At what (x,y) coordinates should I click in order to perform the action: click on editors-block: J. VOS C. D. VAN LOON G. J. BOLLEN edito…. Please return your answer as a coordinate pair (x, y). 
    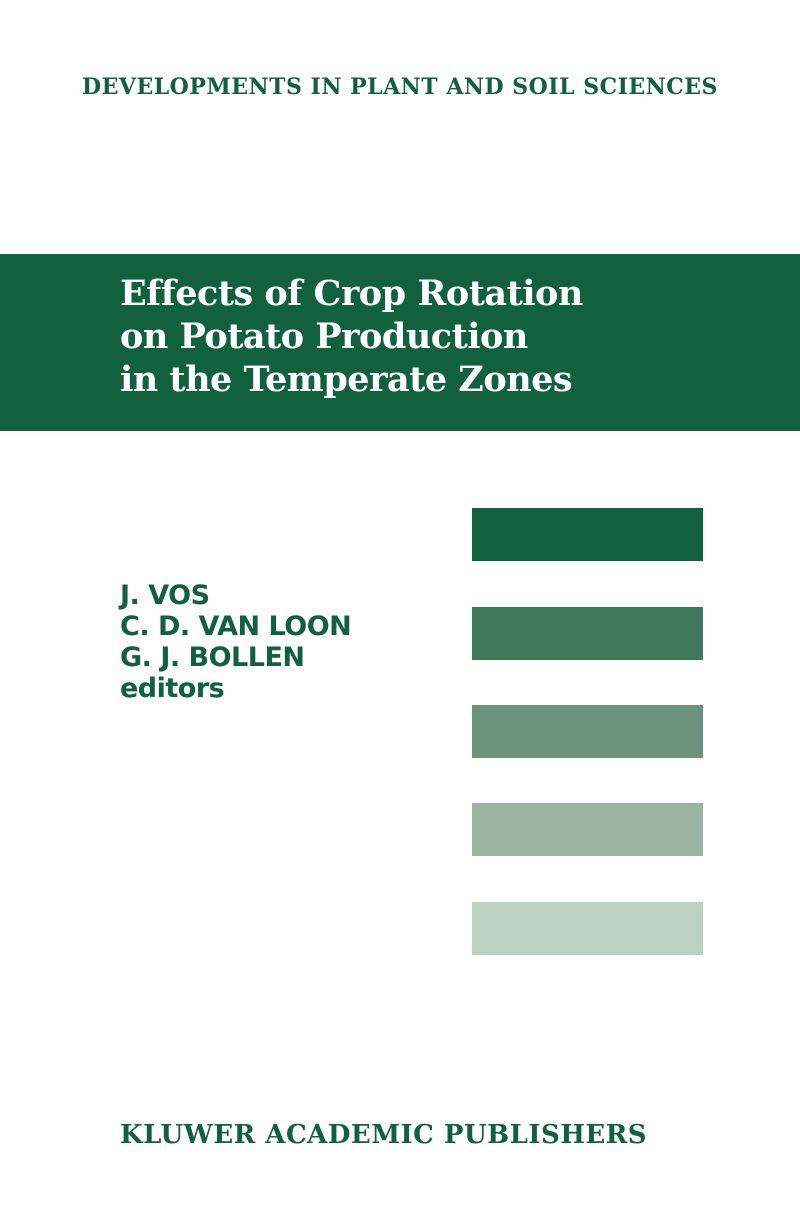
    Looking at the image, I should click on (236, 642).